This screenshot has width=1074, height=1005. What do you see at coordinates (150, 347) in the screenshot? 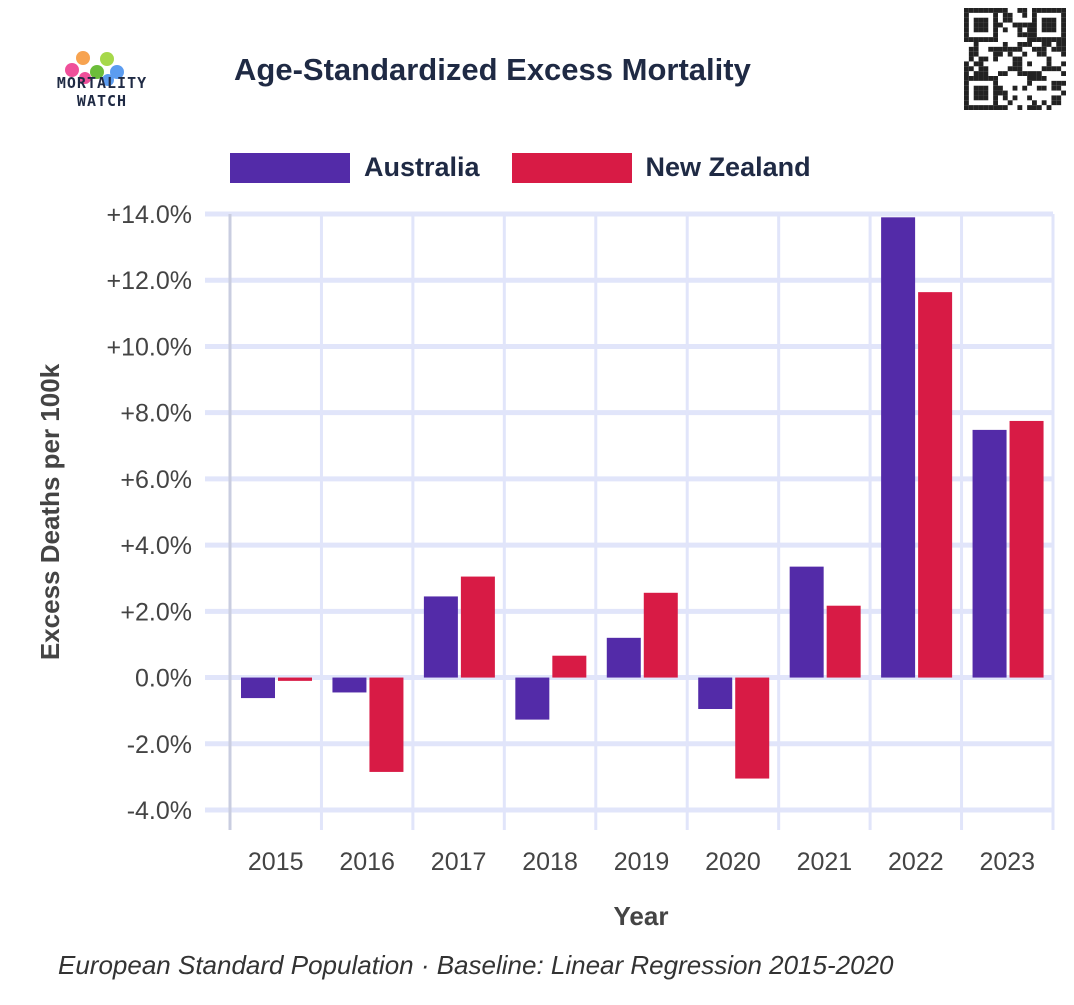
I see `y-tick-label: +10.0%` at bounding box center [150, 347].